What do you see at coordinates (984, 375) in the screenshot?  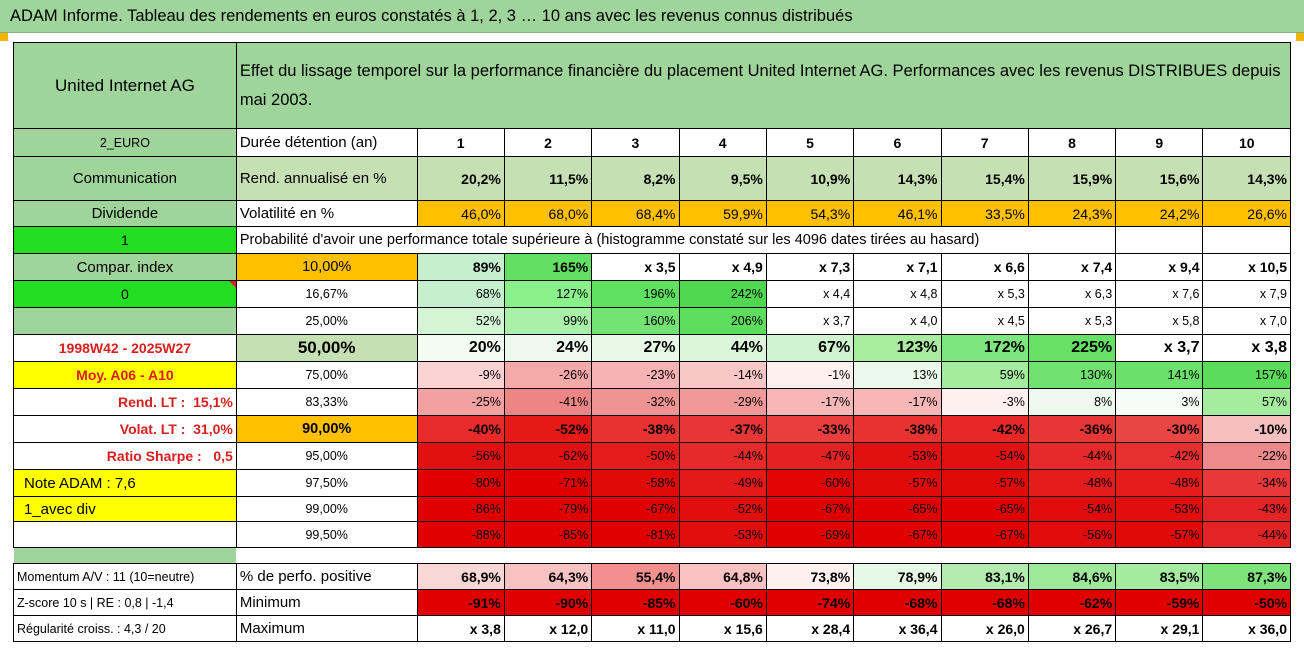 I see `proba-value: 59%` at bounding box center [984, 375].